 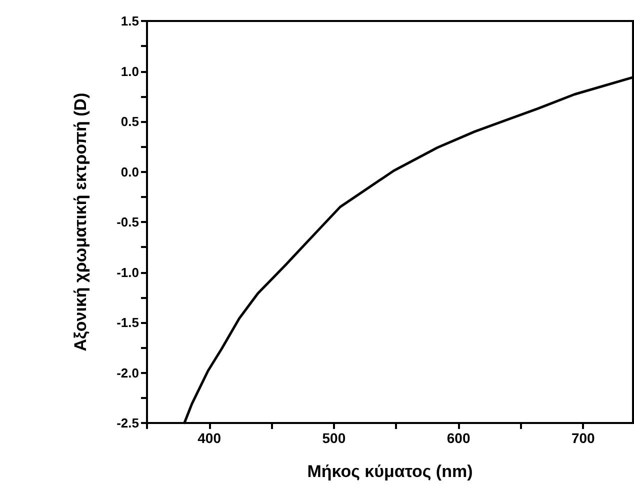 I want to click on y-tick-label: 1.5, so click(x=129, y=21).